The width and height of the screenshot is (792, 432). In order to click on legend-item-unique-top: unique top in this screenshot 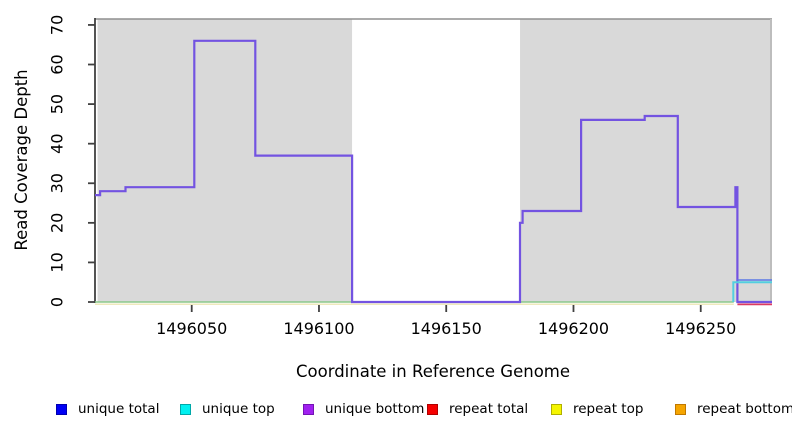, I will do `click(227, 409)`.